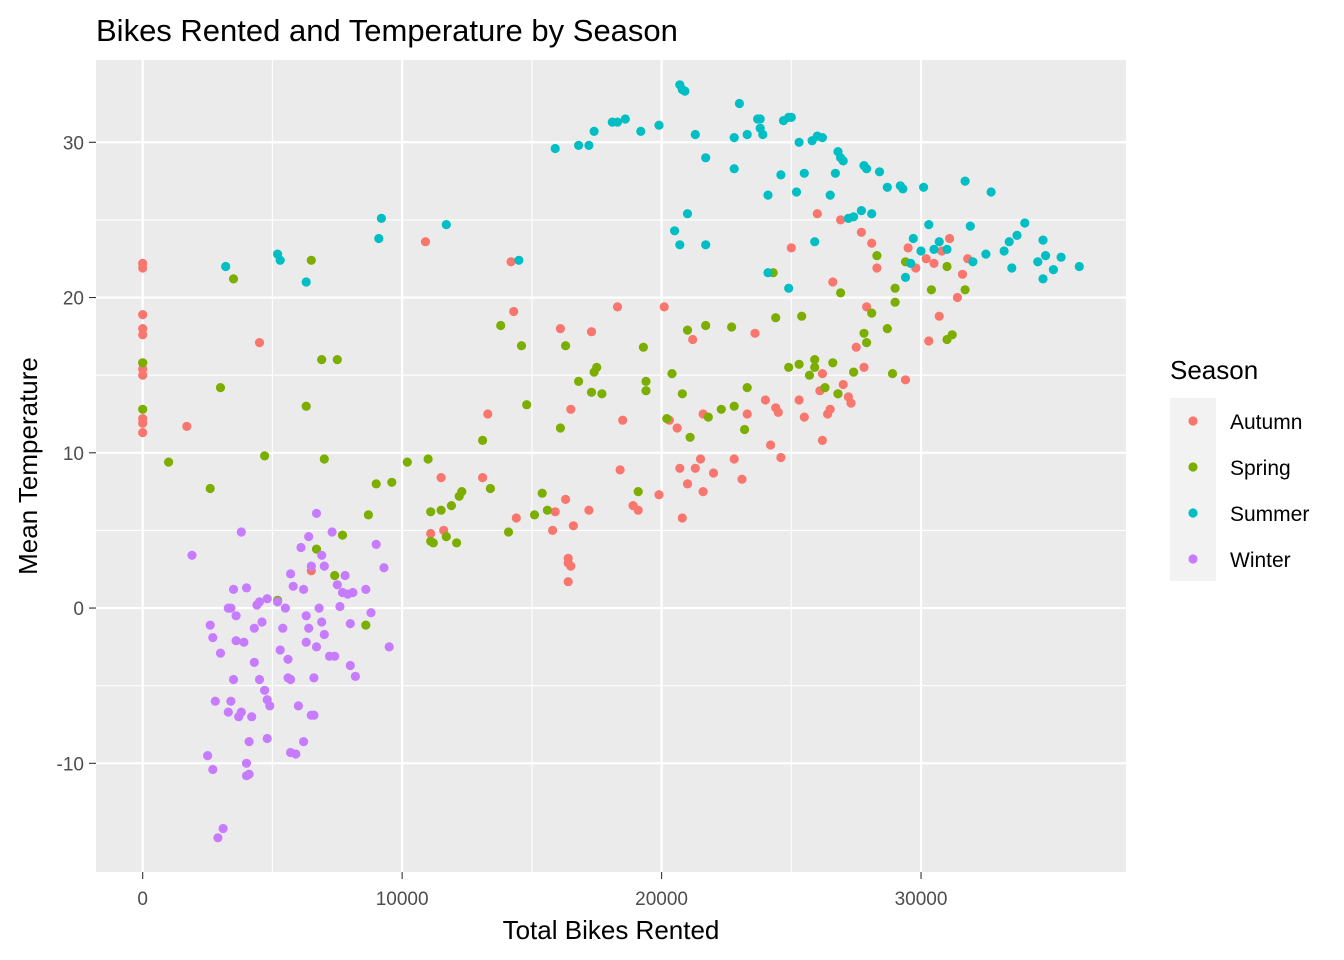 The height and width of the screenshot is (960, 1344). What do you see at coordinates (1248, 491) in the screenshot?
I see `legend-items: Autumn Spring Summer Winter` at bounding box center [1248, 491].